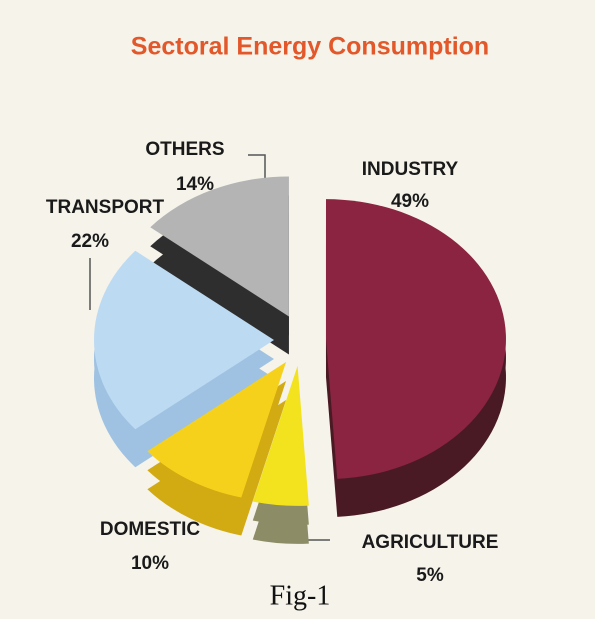  I want to click on slice-label: INDUSTRY, so click(410, 169).